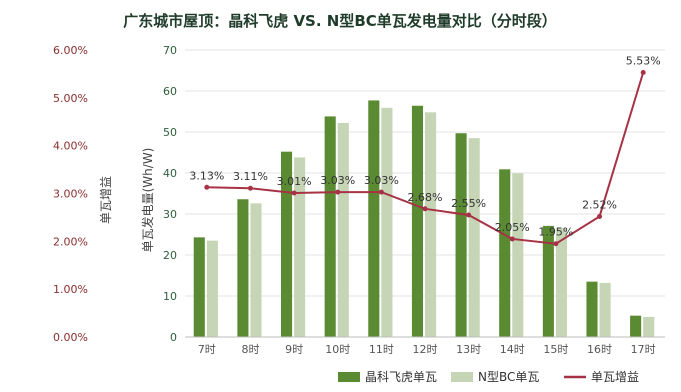  I want to click on y-right-axis-title: 单瓦增益, so click(106, 200).